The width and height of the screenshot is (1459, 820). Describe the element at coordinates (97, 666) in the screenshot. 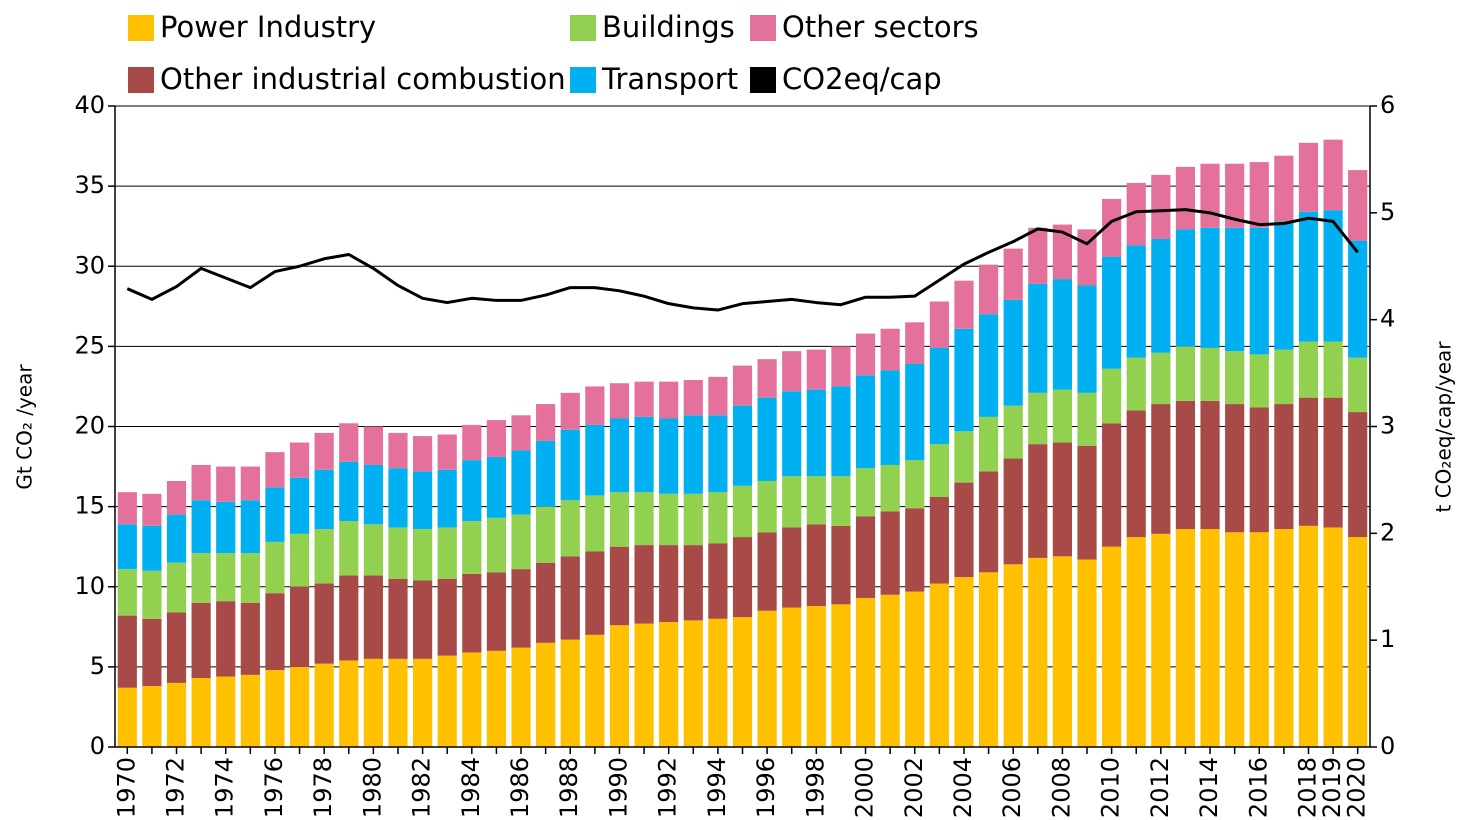

I see `y-tick-label: 5` at that location.